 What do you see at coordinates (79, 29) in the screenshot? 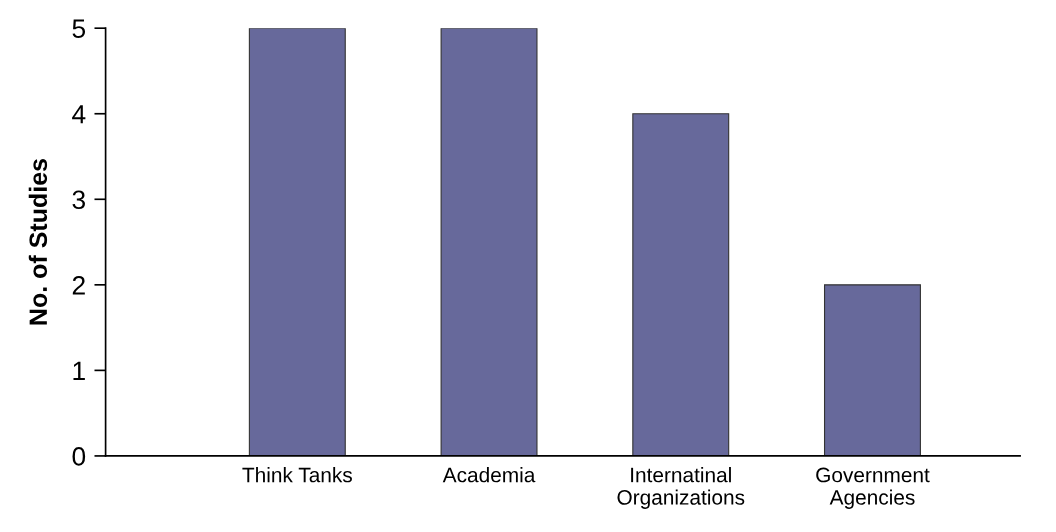
I see `y-tick-label: 5` at bounding box center [79, 29].